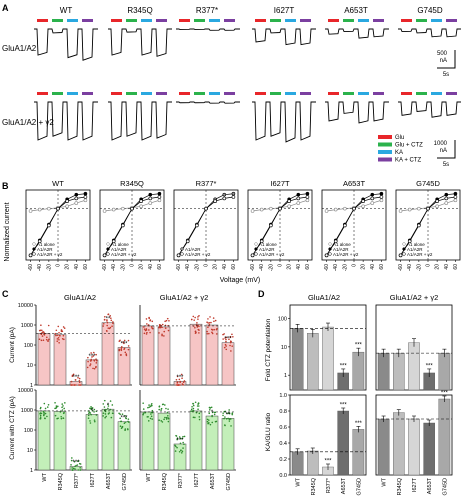  I want to click on c-category-label: WT, so click(45, 476).